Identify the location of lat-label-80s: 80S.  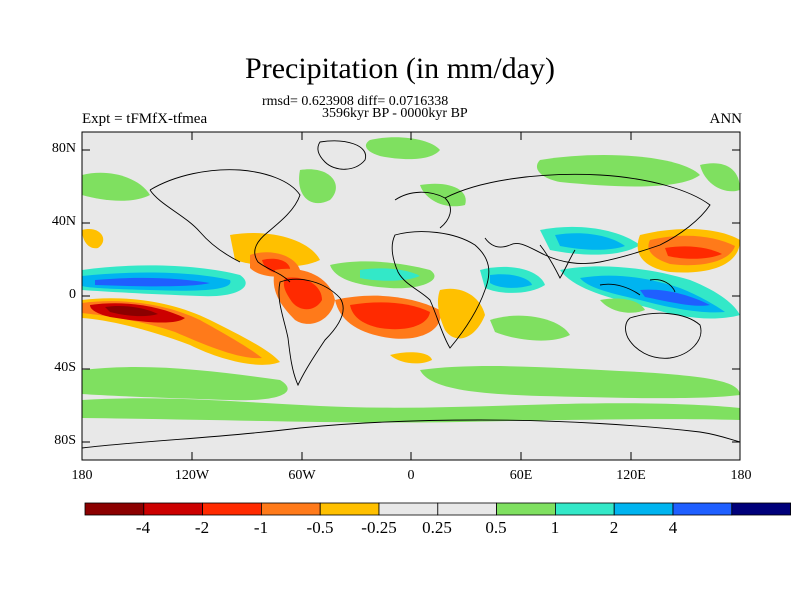
(65, 440).